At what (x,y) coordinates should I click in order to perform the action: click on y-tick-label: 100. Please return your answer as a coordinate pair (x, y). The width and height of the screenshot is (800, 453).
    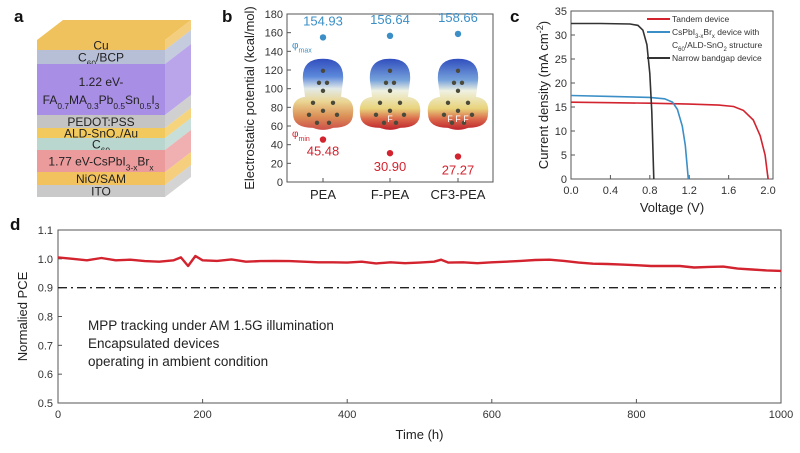
    Looking at the image, I should click on (274, 90).